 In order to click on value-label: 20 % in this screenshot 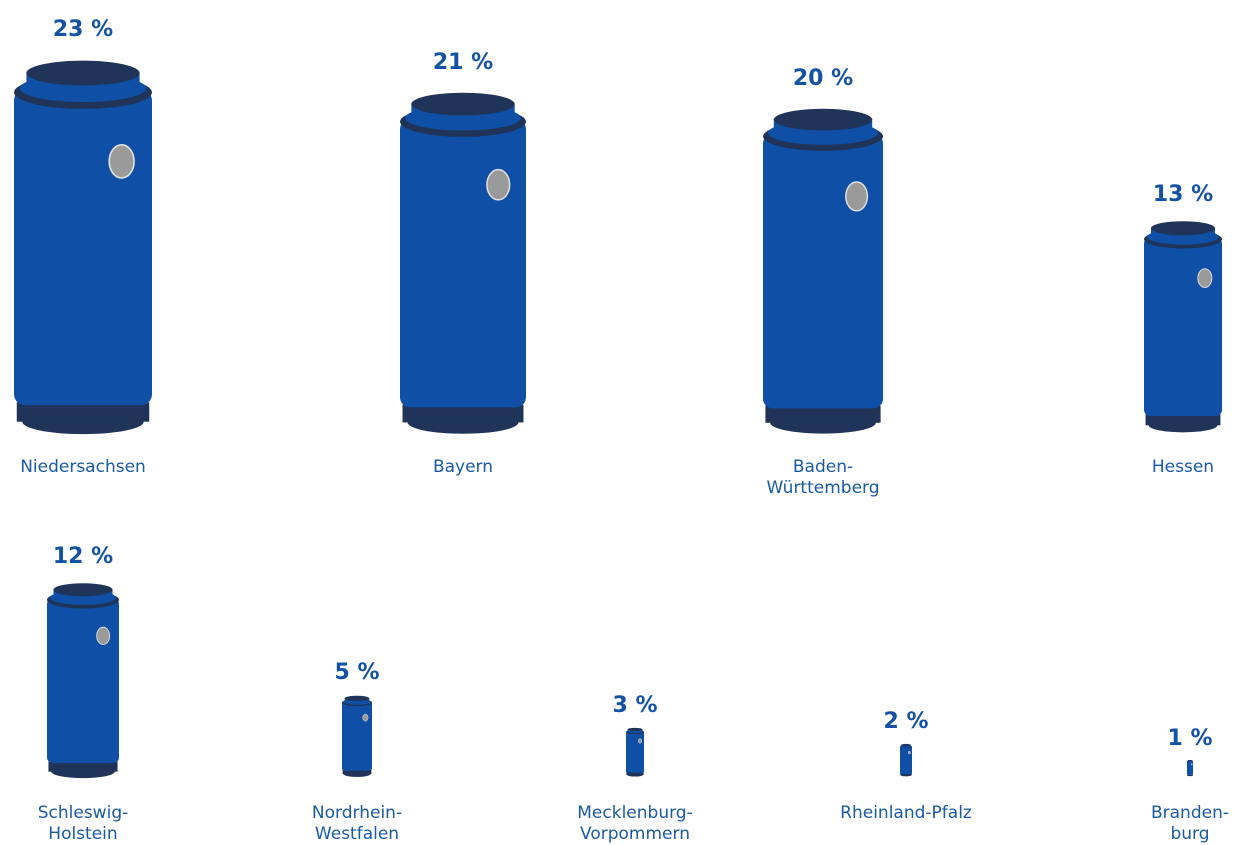, I will do `click(823, 79)`.